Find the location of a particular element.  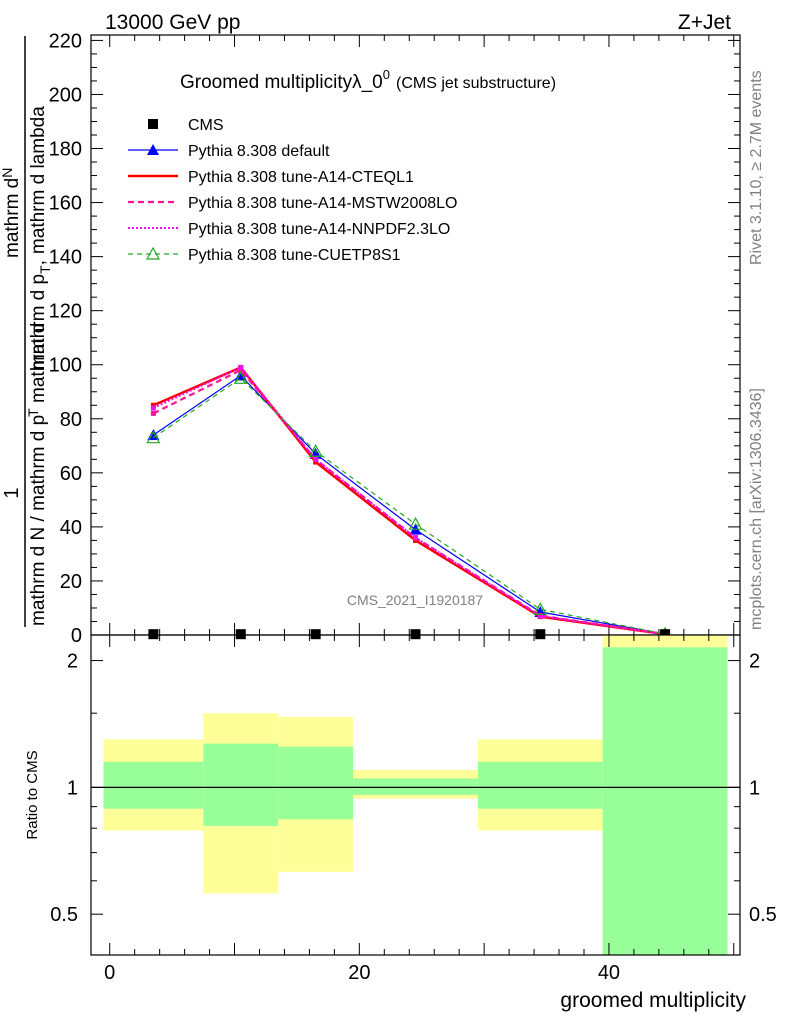

main-y-tick-label-5: 100 is located at coordinates (65, 366).